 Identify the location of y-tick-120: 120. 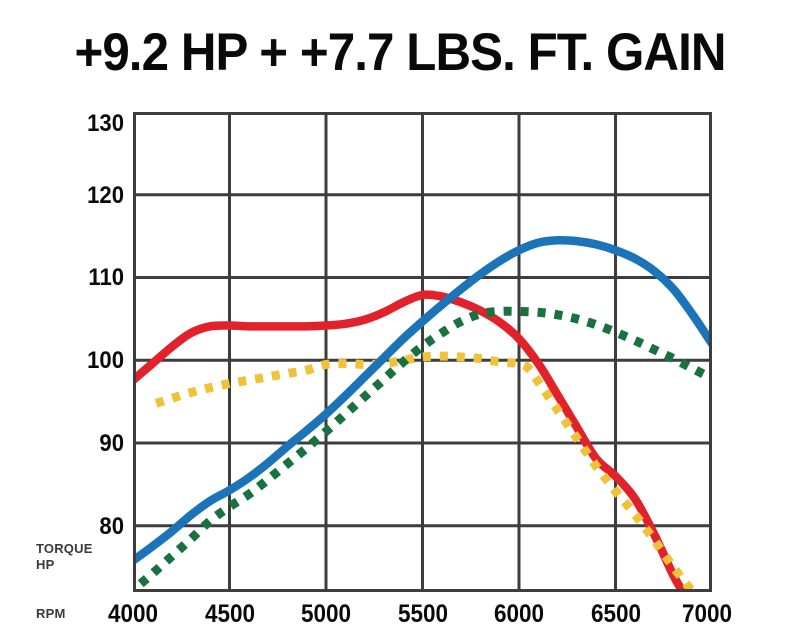
(105, 195).